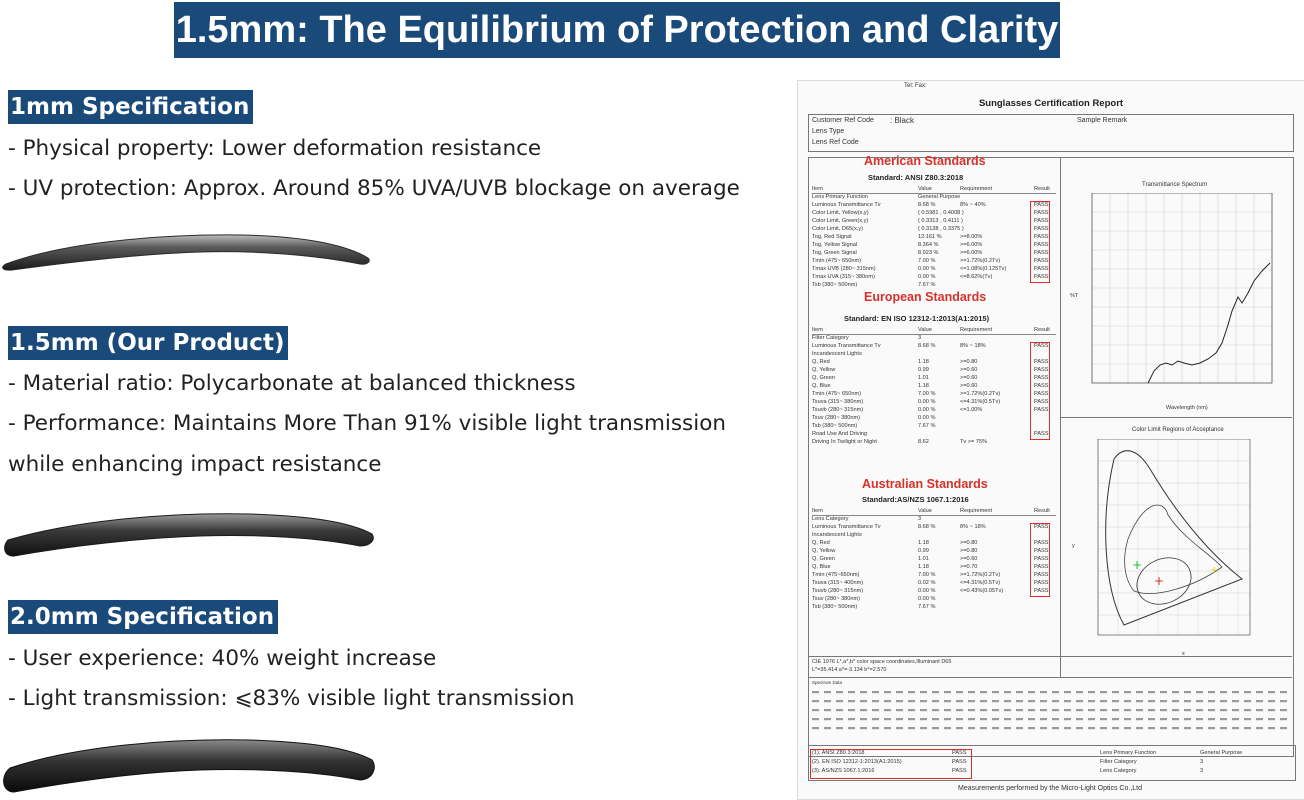 This screenshot has width=1304, height=800. What do you see at coordinates (840, 434) in the screenshot?
I see `cell-item: Road Use And Driving` at bounding box center [840, 434].